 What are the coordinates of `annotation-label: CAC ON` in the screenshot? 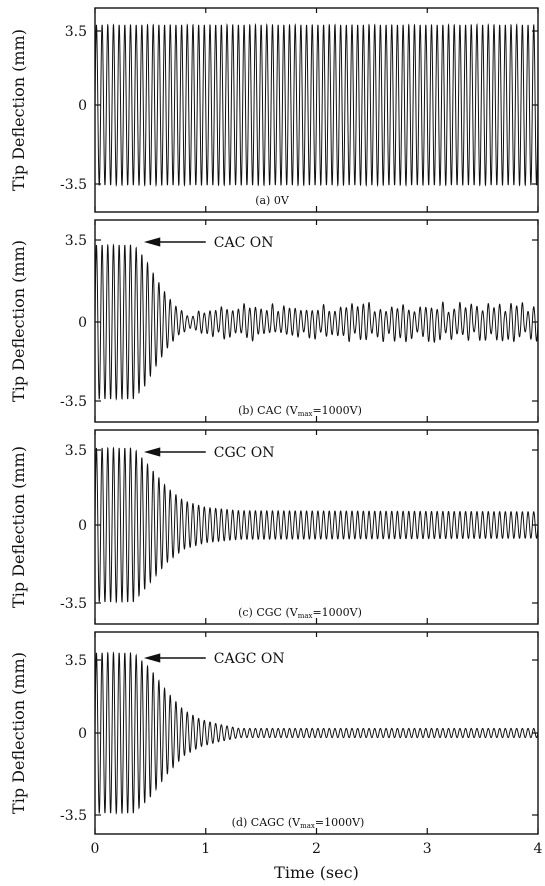 It's located at (244, 243).